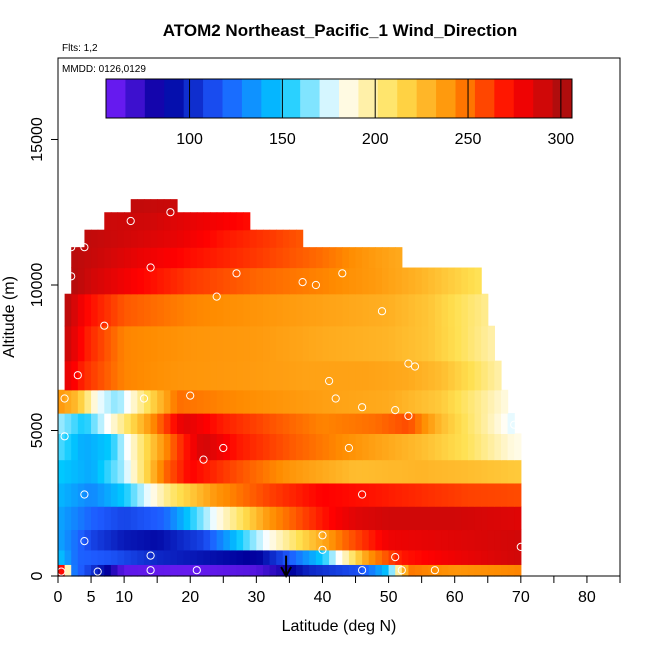 This screenshot has width=650, height=650. I want to click on data-point, so click(514, 424).